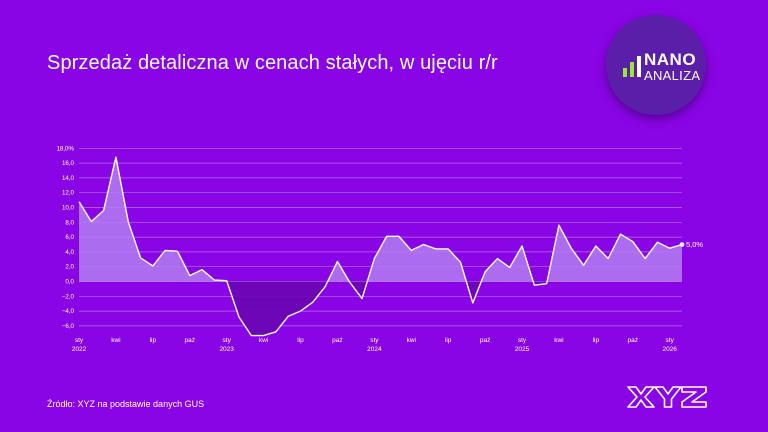 This screenshot has width=768, height=432. Describe the element at coordinates (65, 148) in the screenshot. I see `y-tick-label: 18,0%` at that location.